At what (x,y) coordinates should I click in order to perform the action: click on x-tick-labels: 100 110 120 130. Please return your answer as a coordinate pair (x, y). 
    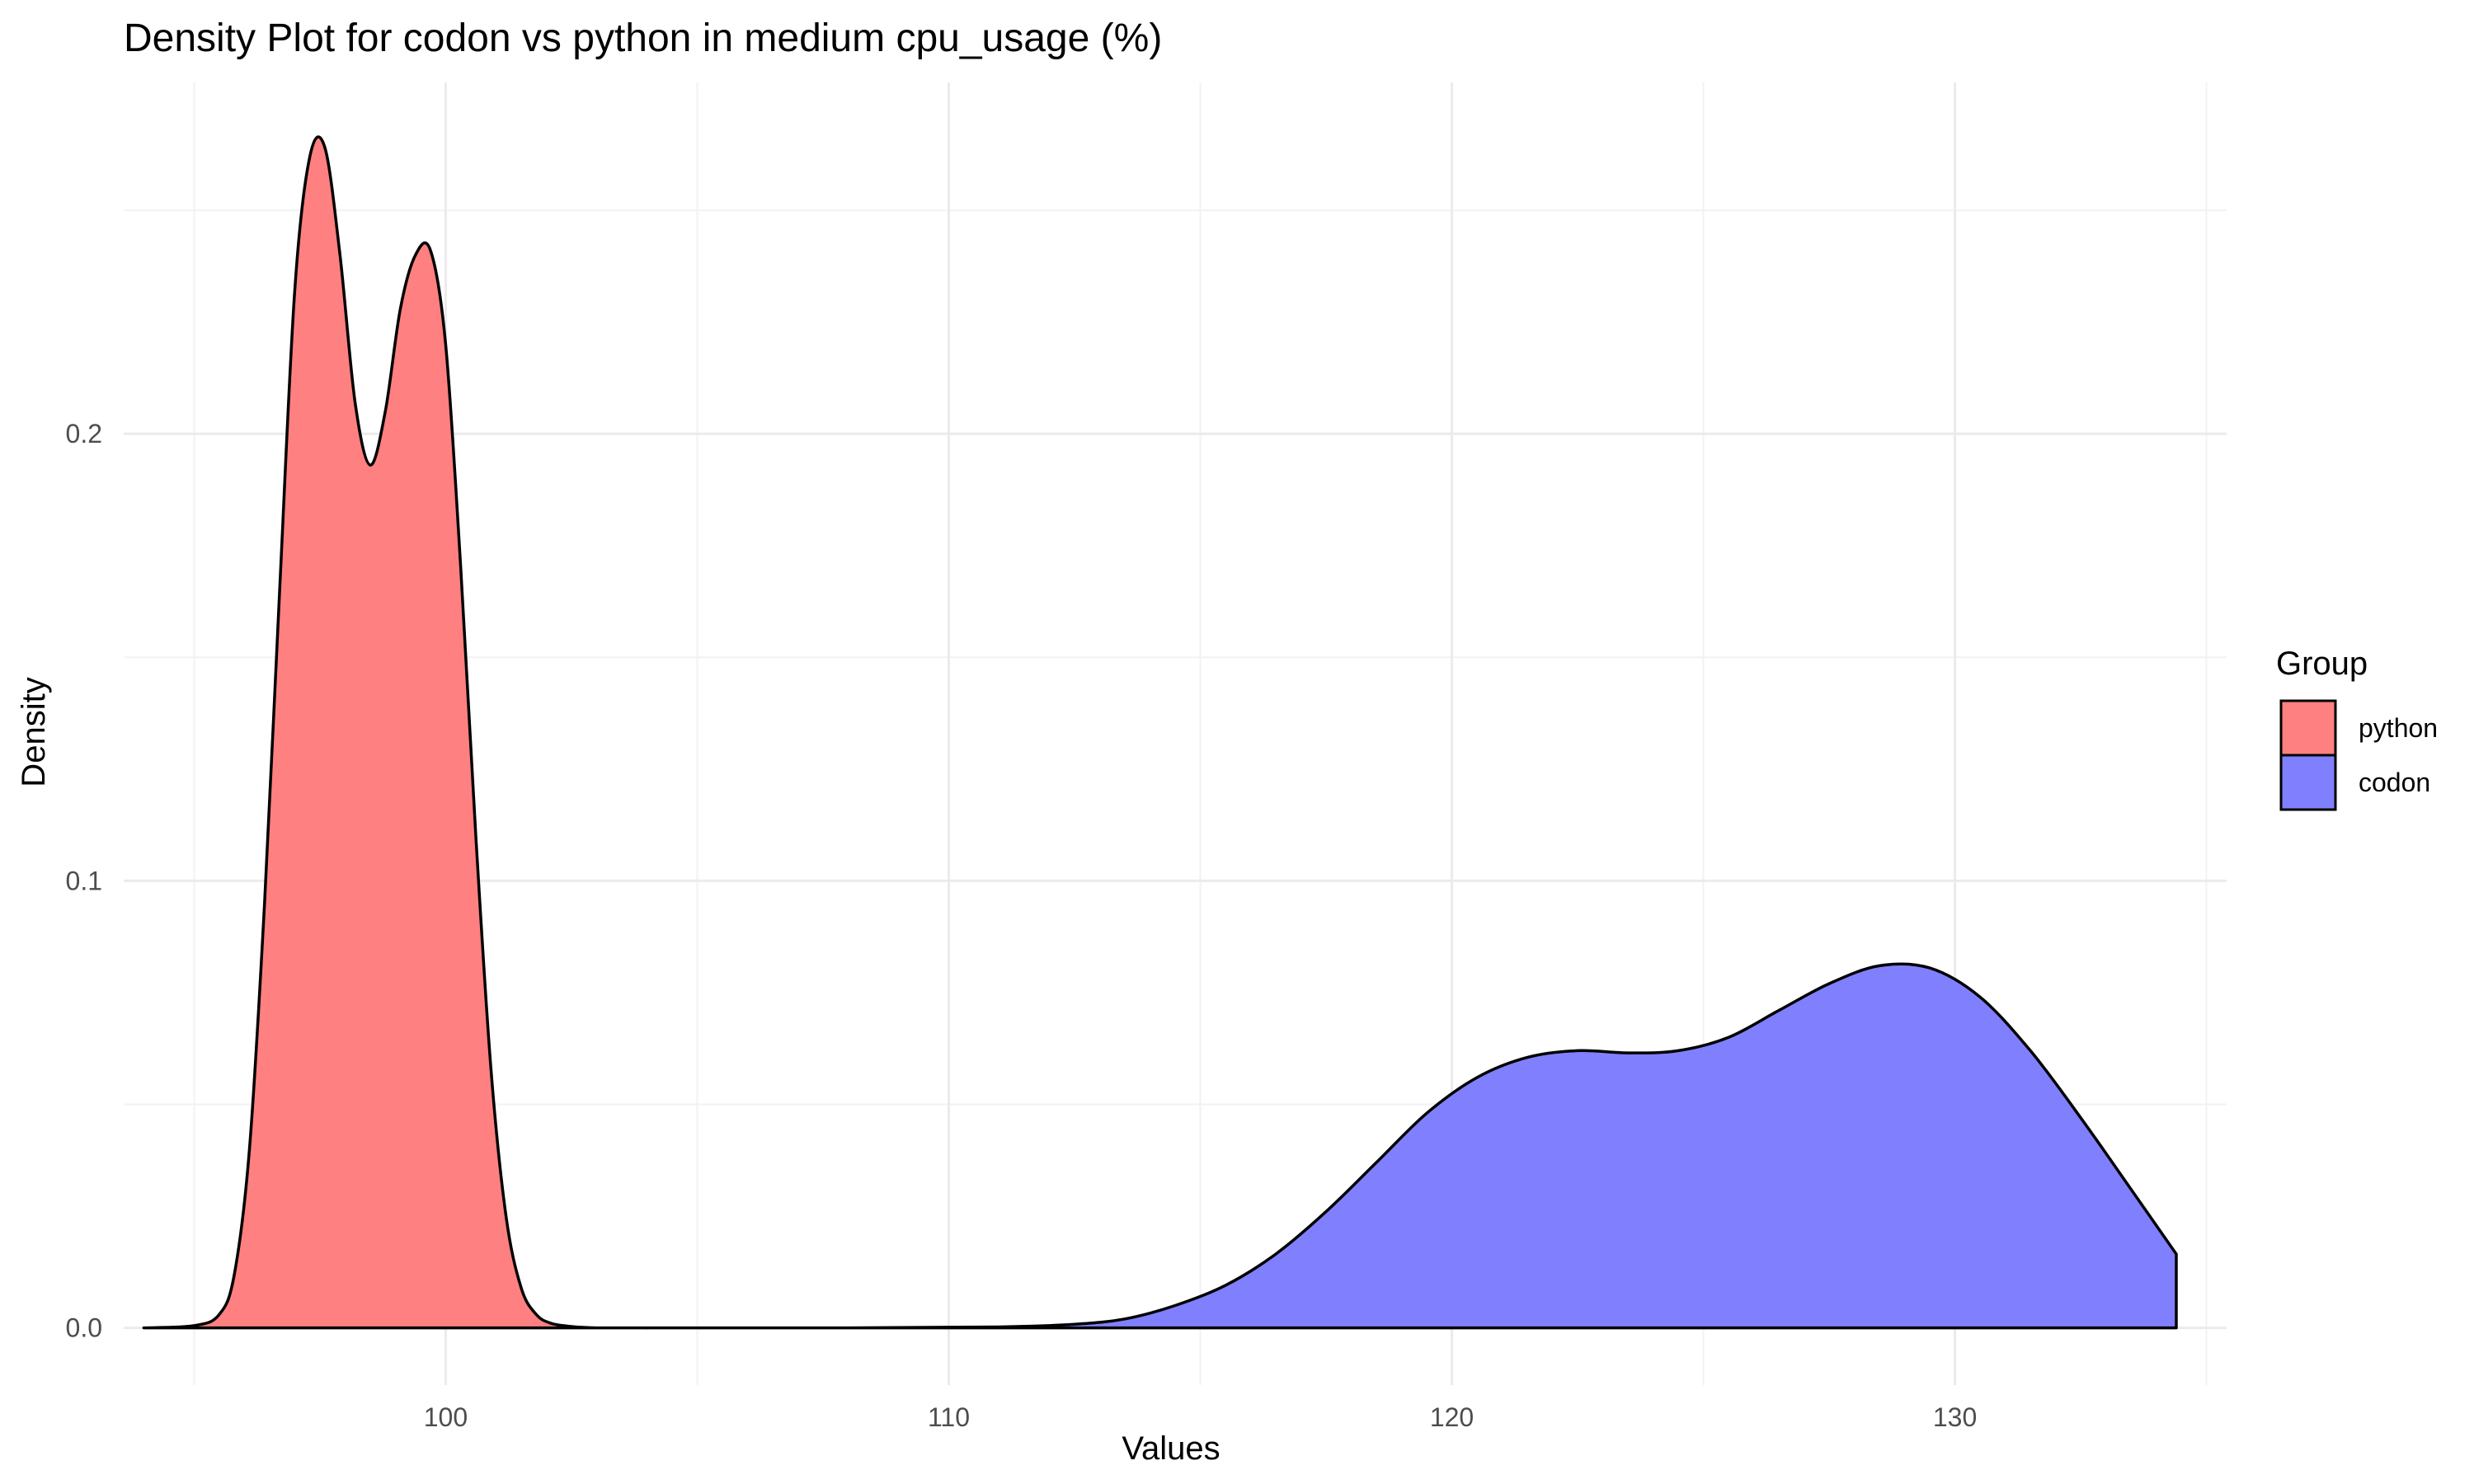
    Looking at the image, I should click on (1201, 1417).